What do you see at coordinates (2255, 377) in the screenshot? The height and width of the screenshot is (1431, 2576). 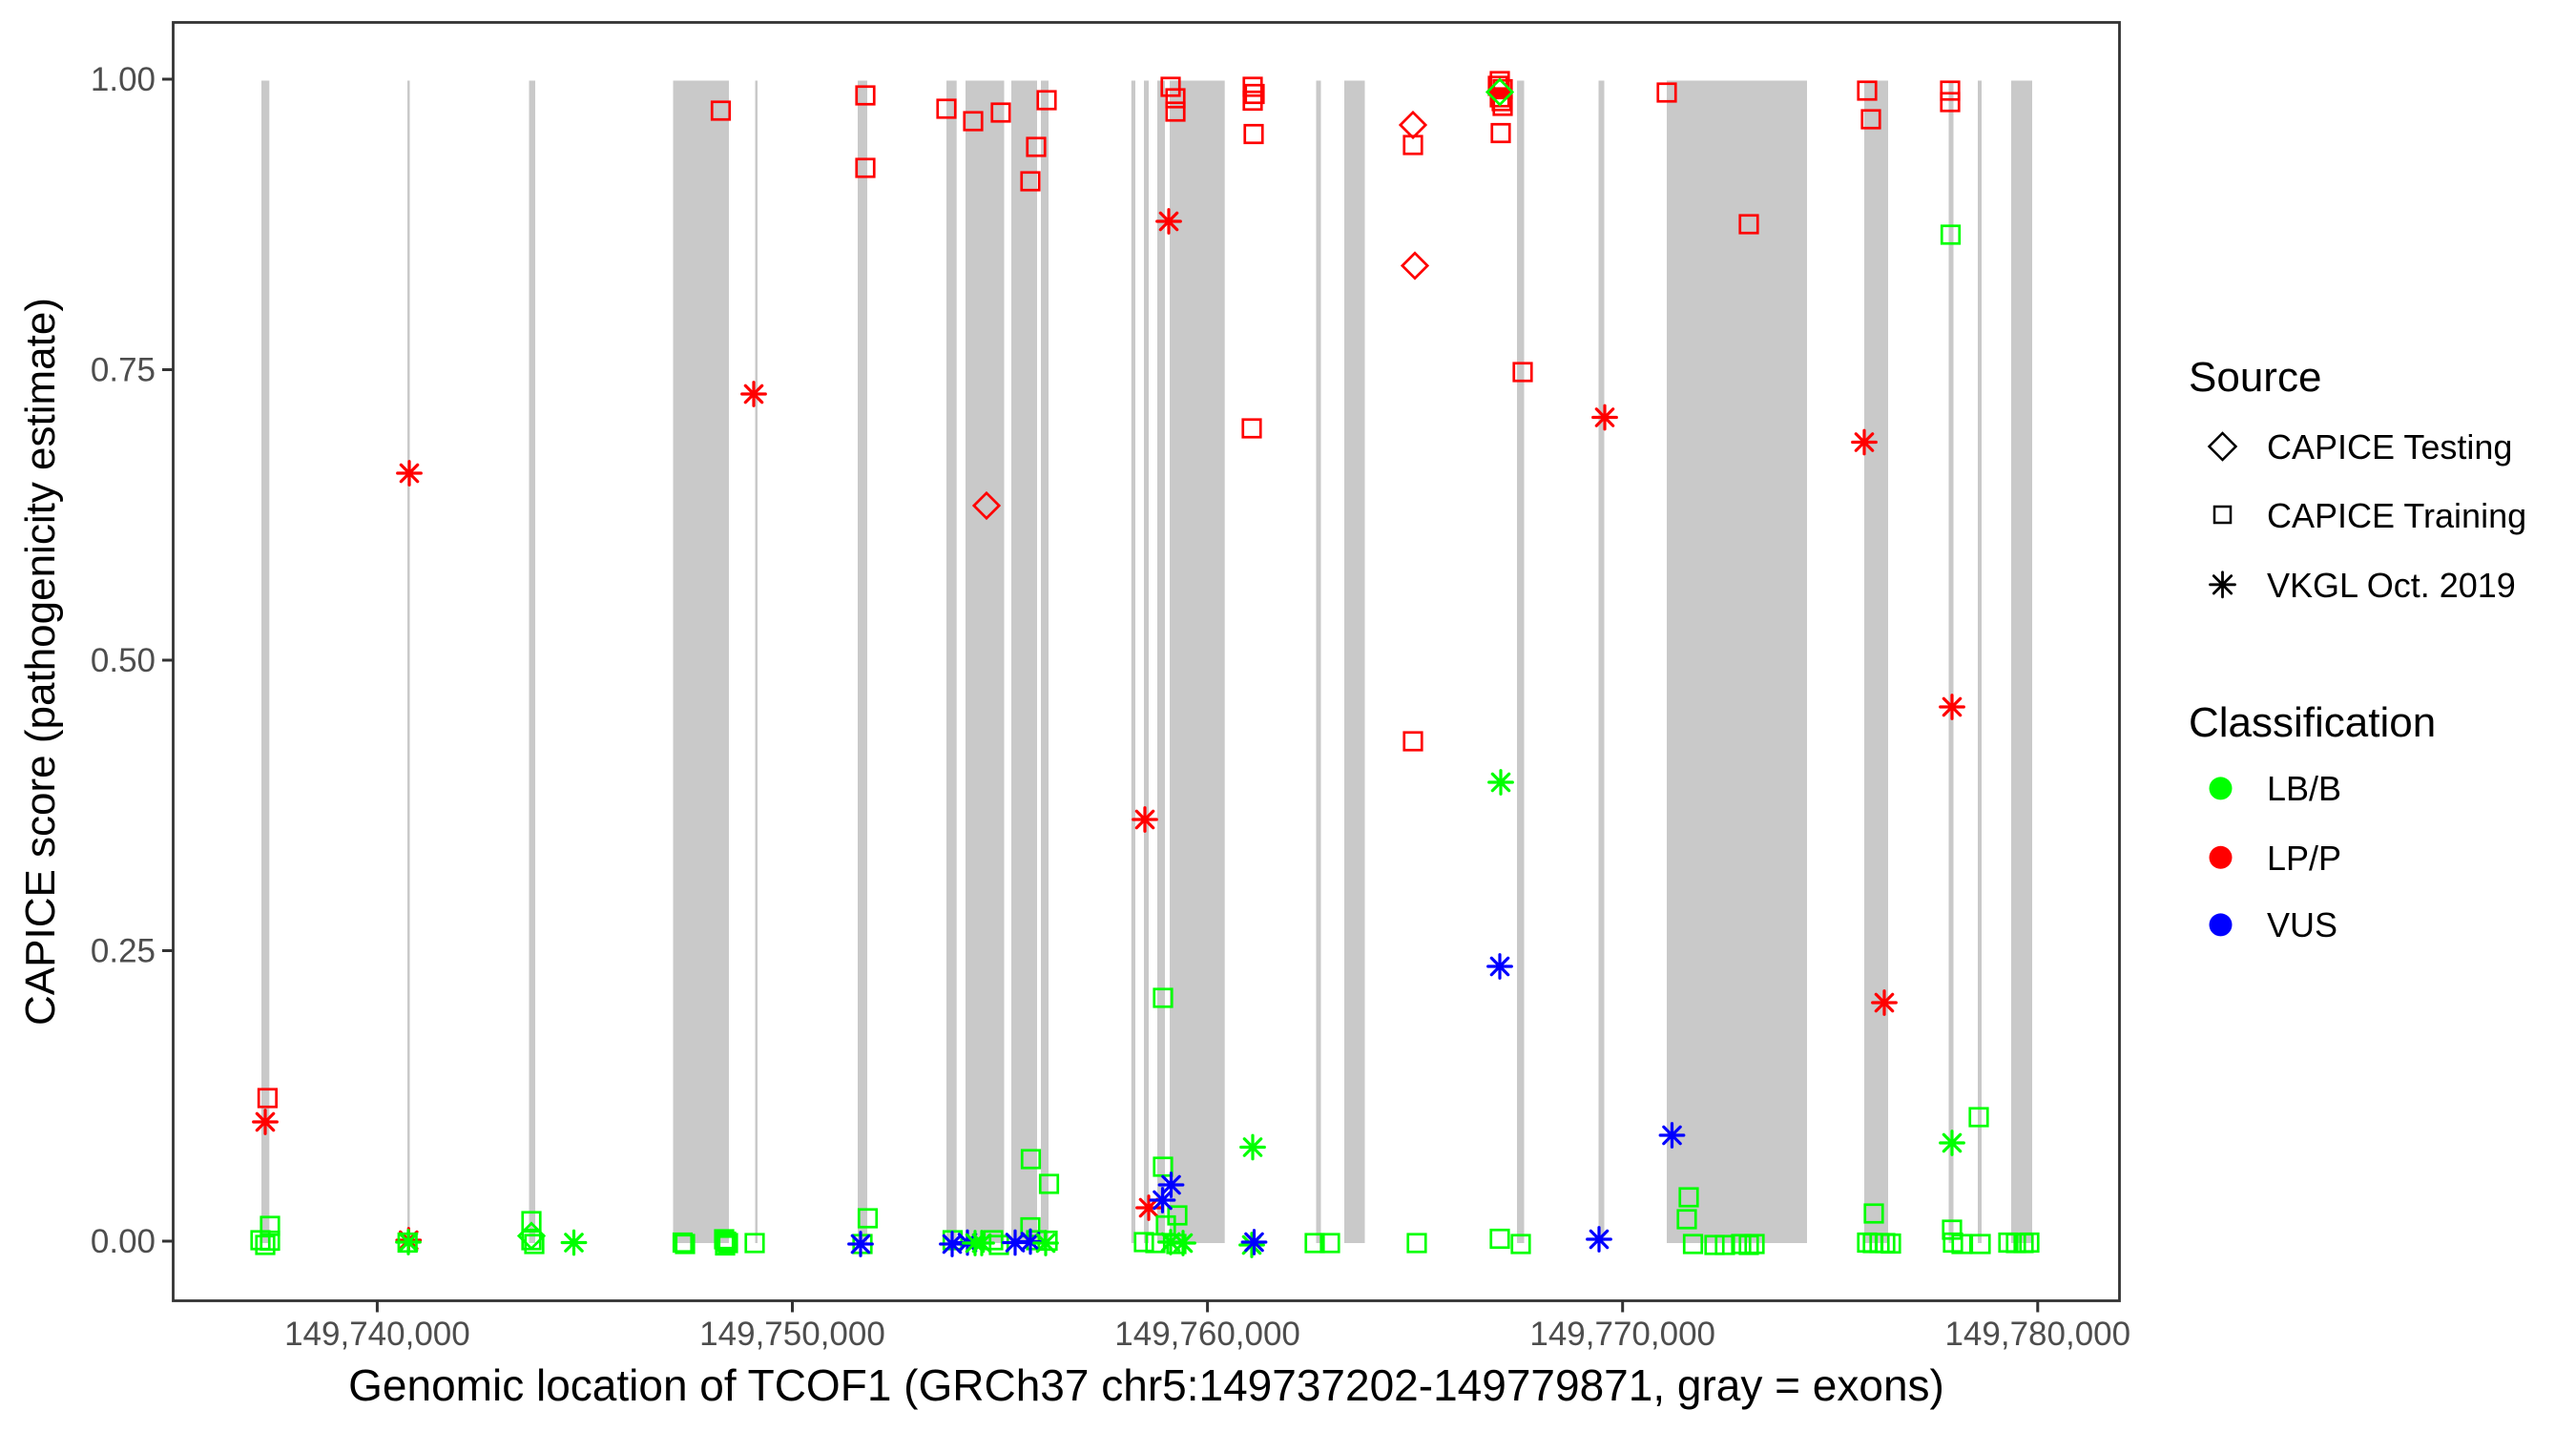 I see `svg-text: Source` at bounding box center [2255, 377].